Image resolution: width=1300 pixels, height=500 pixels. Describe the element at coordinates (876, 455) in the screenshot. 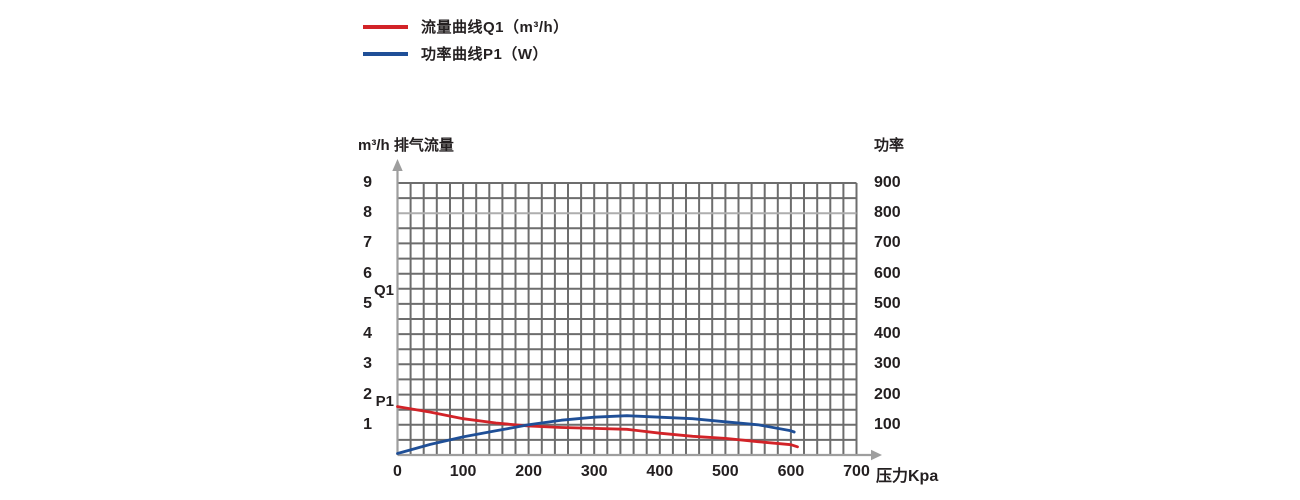

I see `x-axis-arrow-icon` at that location.